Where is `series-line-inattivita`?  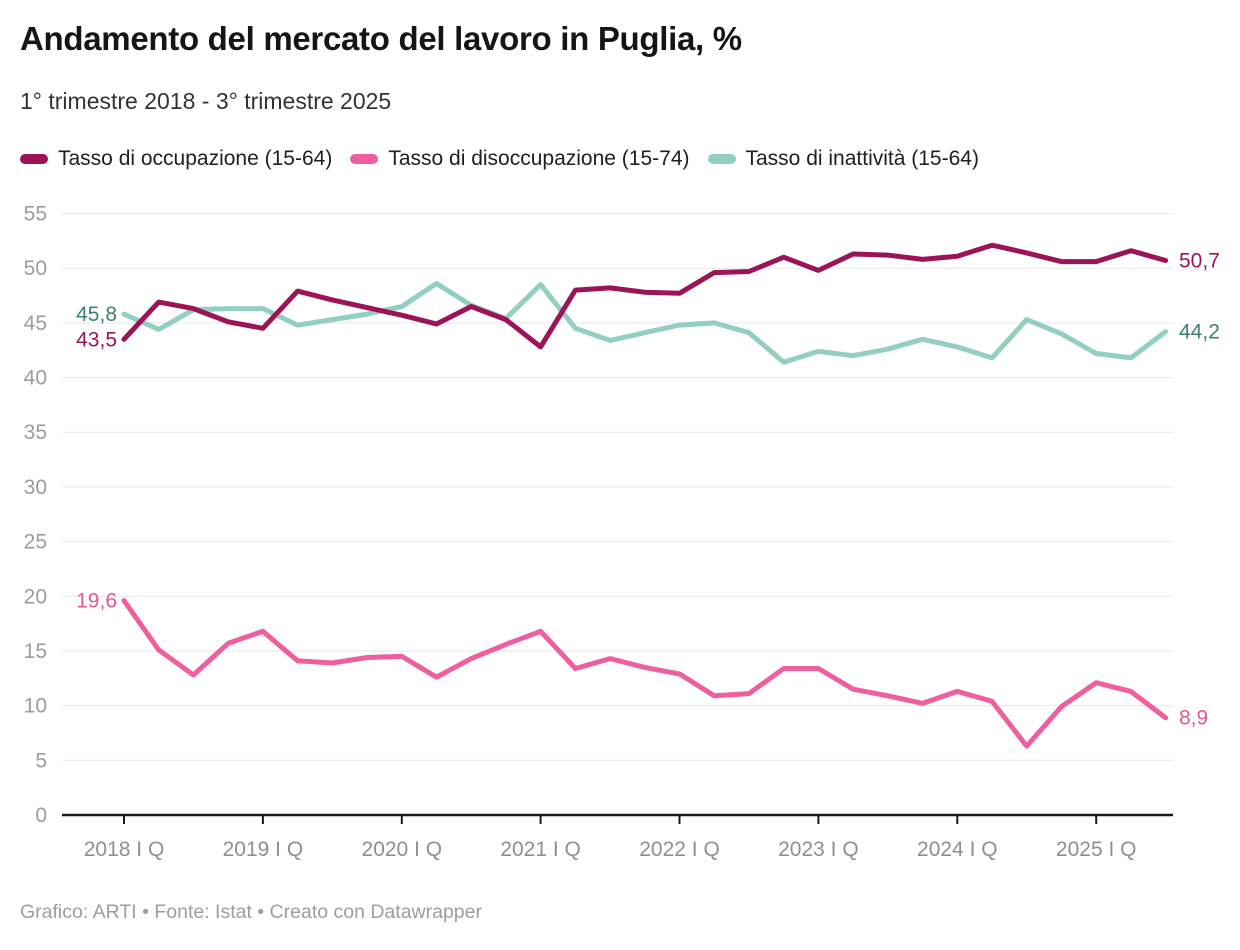
series-line-inattivita is located at coordinates (645, 323).